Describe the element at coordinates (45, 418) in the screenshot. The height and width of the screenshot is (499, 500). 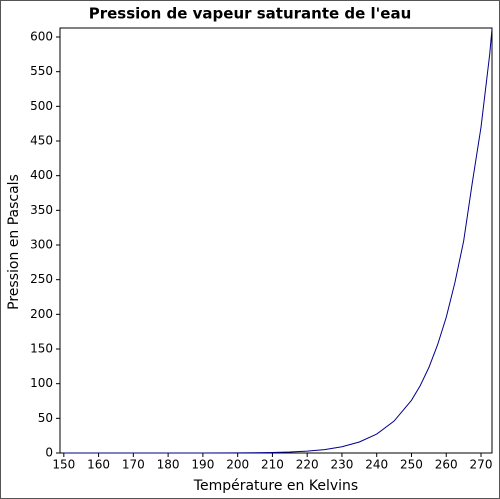
I see `y-tick-label: 50` at that location.